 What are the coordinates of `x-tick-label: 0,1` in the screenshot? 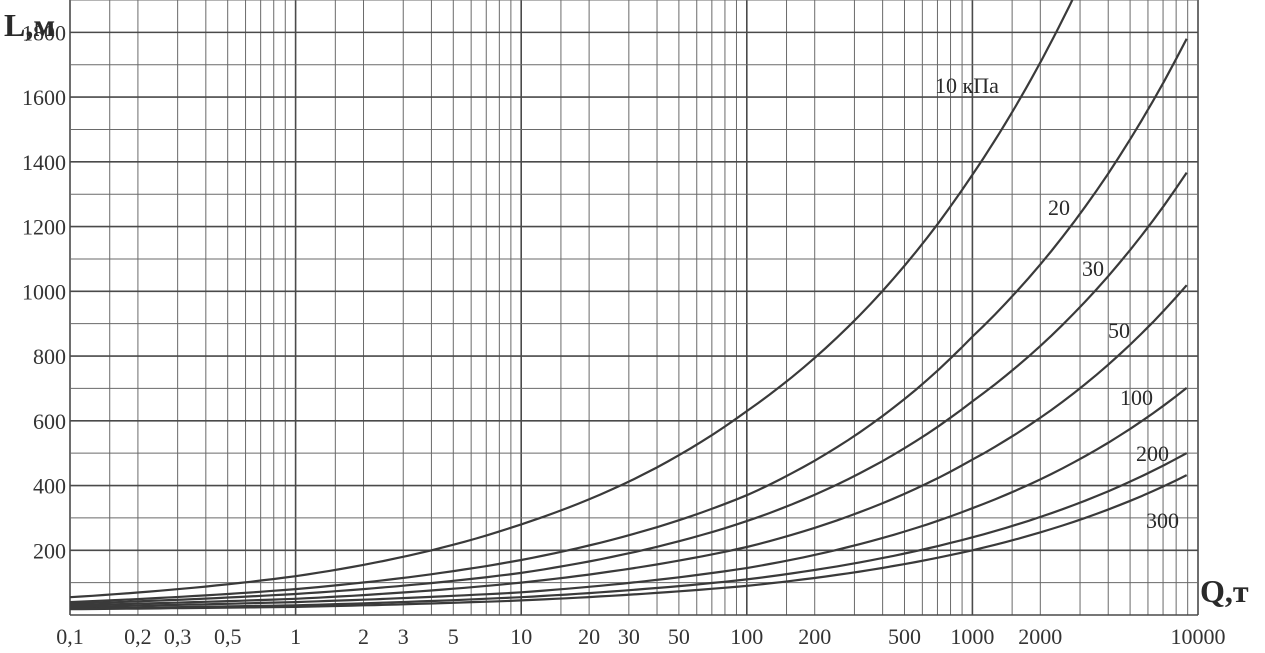 It's located at (70, 636).